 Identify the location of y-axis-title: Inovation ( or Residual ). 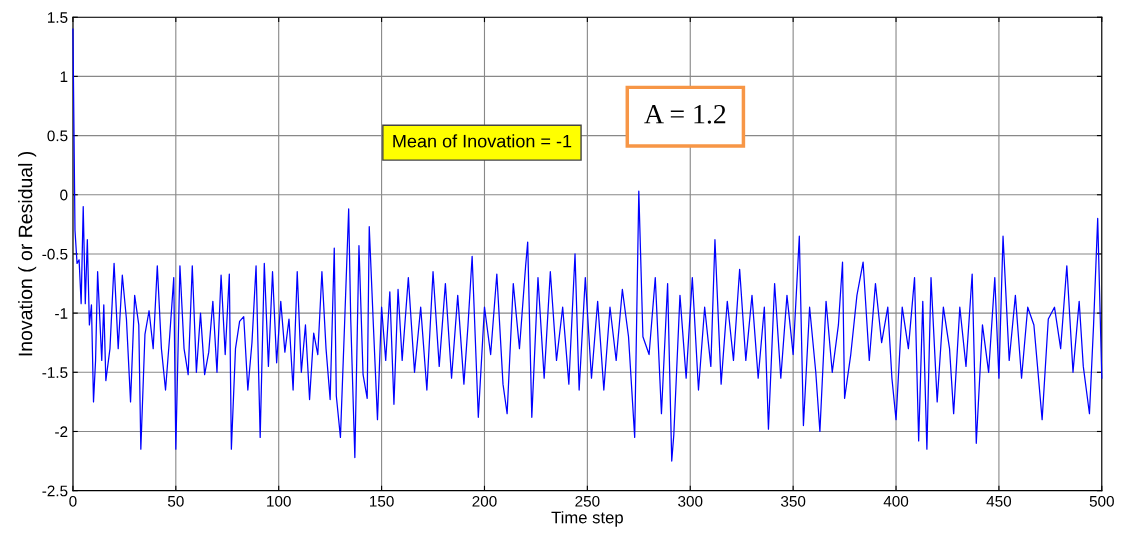
(27, 253).